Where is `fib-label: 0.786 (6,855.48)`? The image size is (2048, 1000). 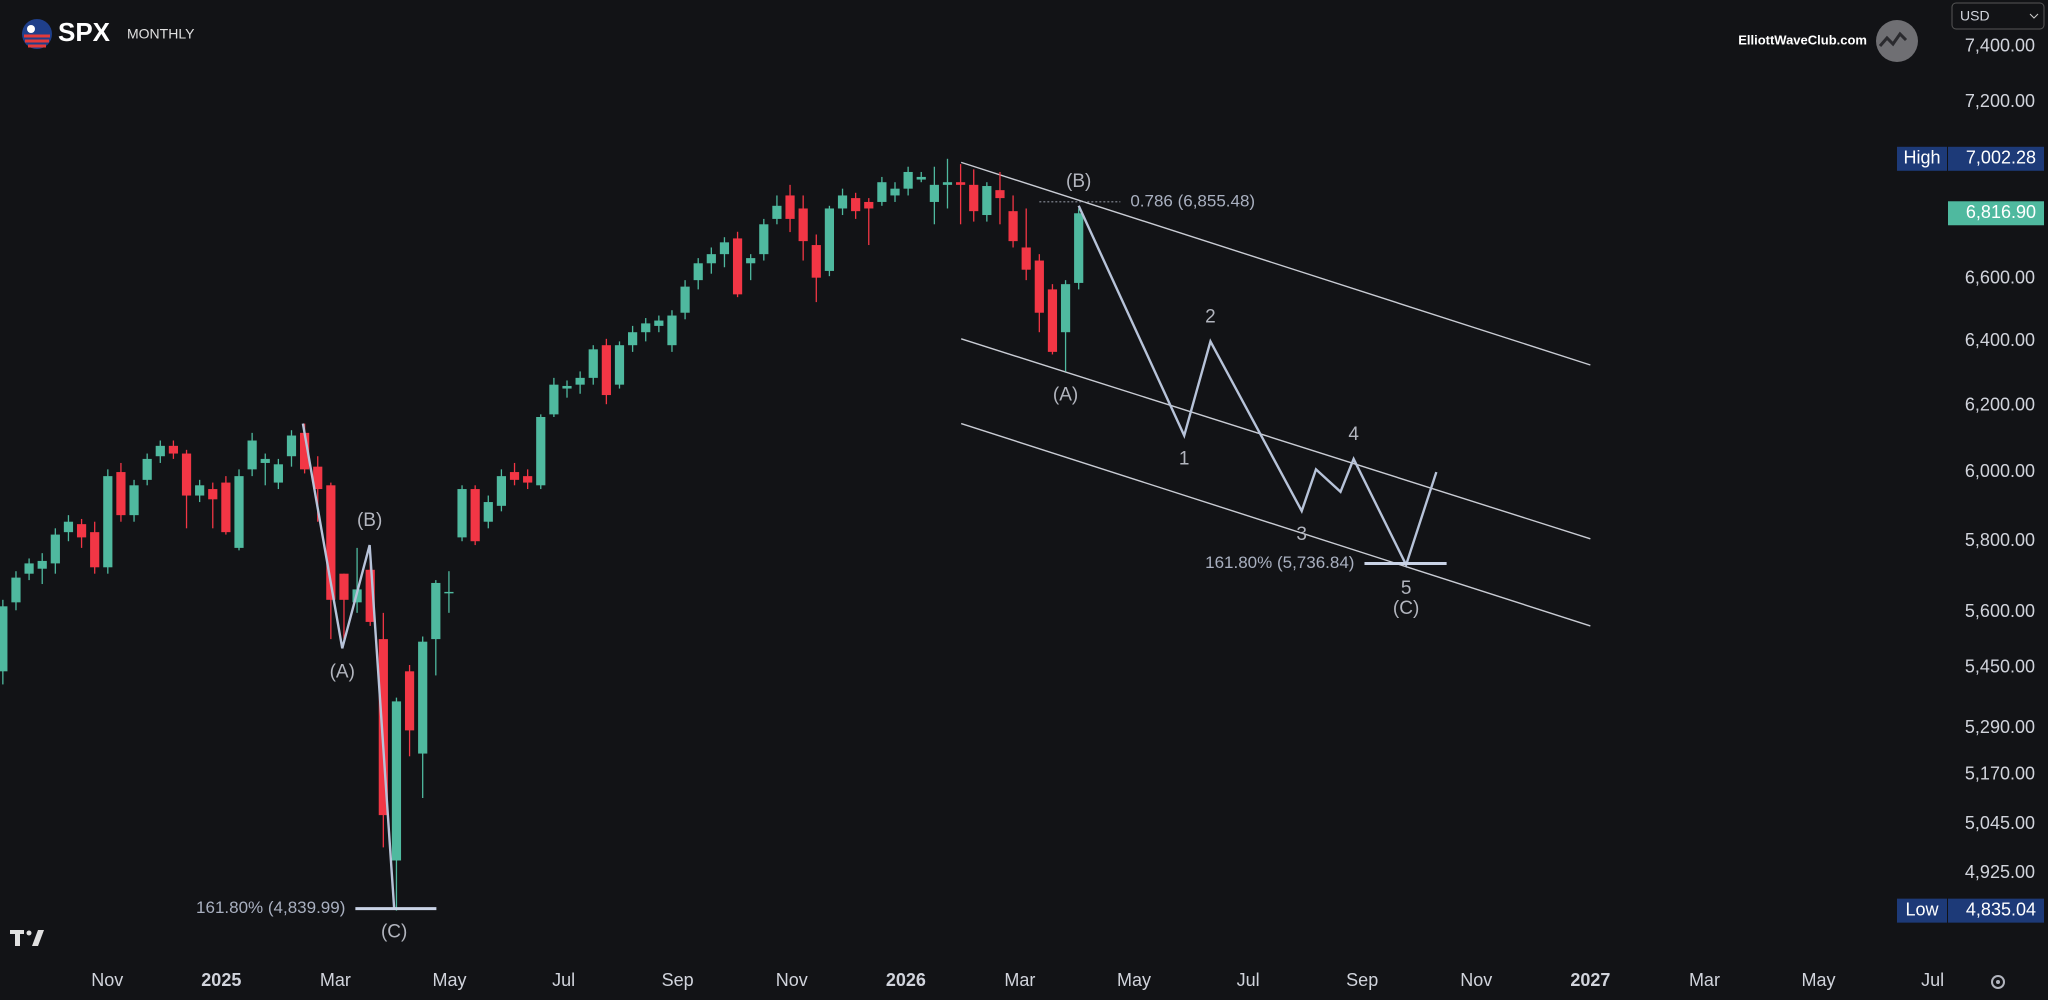
fib-label: 0.786 (6,855.48) is located at coordinates (1192, 200).